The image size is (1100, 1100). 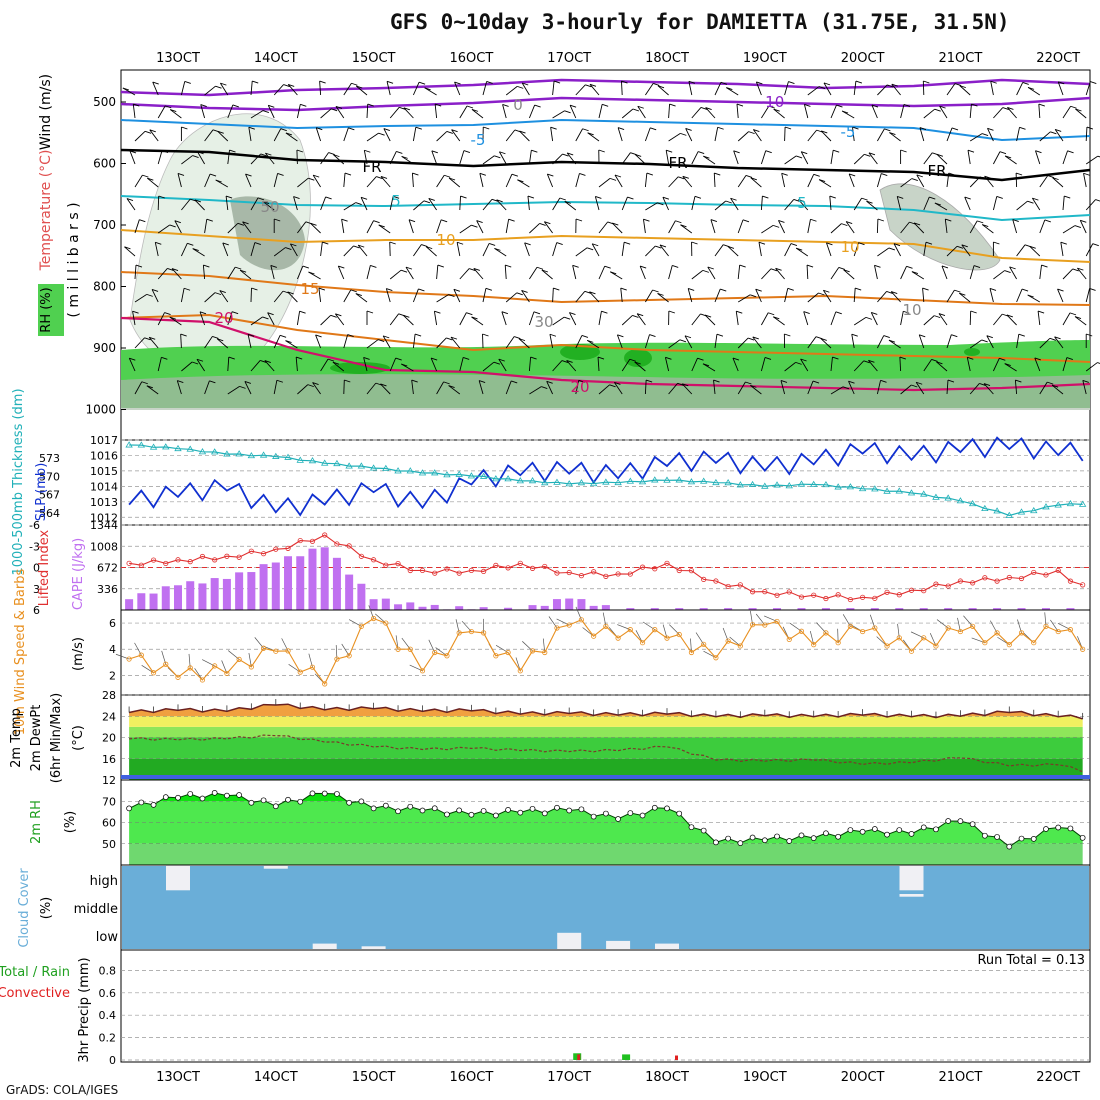 What do you see at coordinates (35, 972) in the screenshot?
I see `precip-total-legend: Total / Rain` at bounding box center [35, 972].